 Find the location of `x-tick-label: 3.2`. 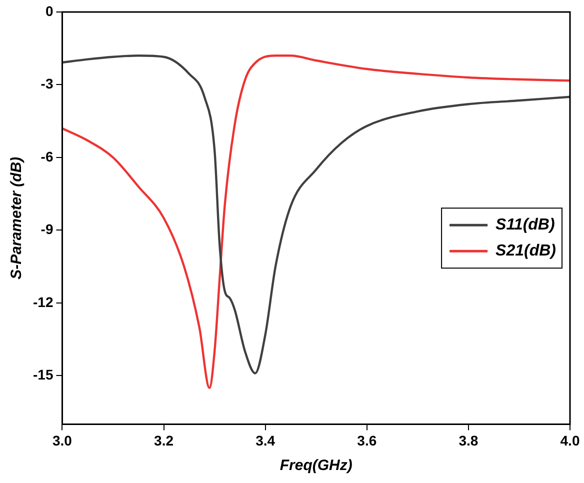

x-tick-label: 3.2 is located at coordinates (164, 440).